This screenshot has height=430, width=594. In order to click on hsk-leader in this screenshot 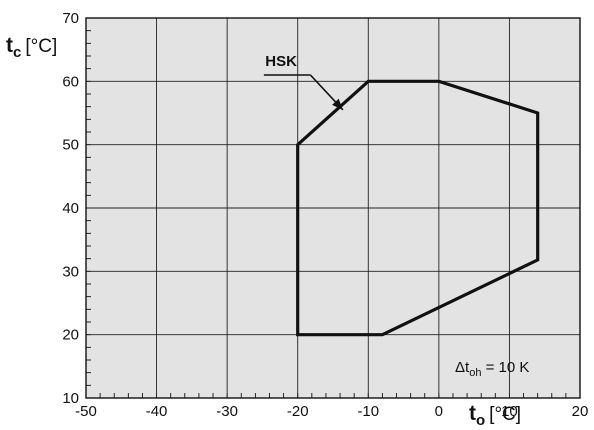, I will do `click(303, 92)`.